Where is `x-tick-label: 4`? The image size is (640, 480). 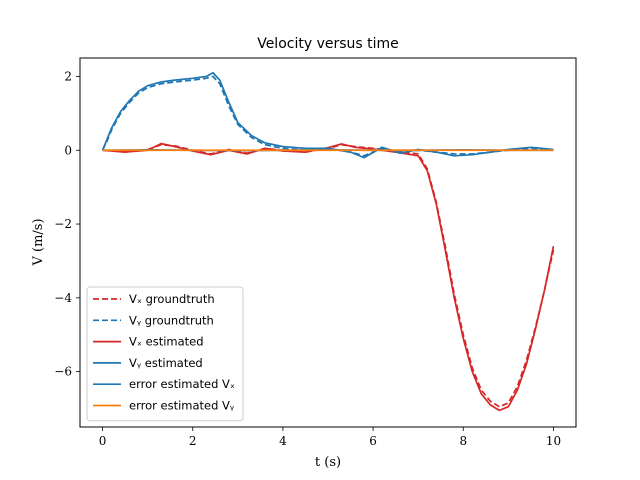
x-tick-label: 4 is located at coordinates (283, 441).